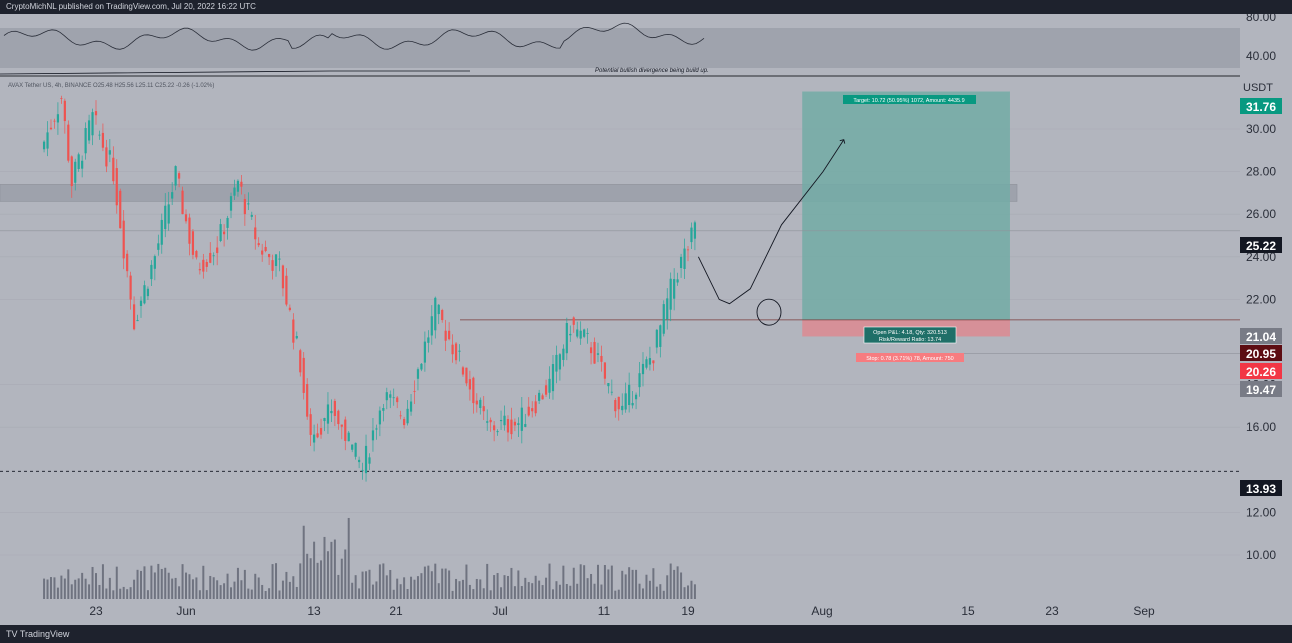  Describe the element at coordinates (44, 634) in the screenshot. I see `brand-text: TradingView` at that location.